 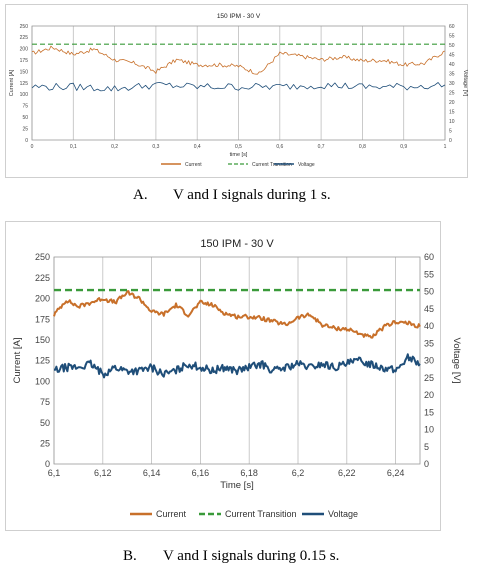 What do you see at coordinates (238, 60) in the screenshot?
I see `chart-a-series-current-line` at bounding box center [238, 60].